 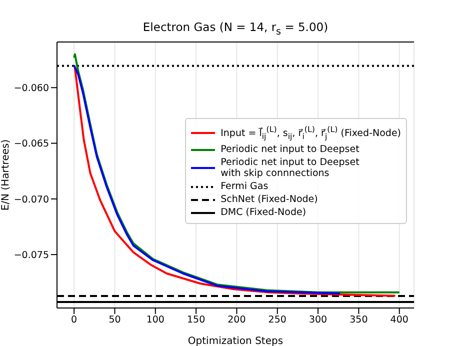 I want to click on chart-title: Electron Gas (N = 14, r$_{s}$ = 5.00), so click(x=236, y=29).